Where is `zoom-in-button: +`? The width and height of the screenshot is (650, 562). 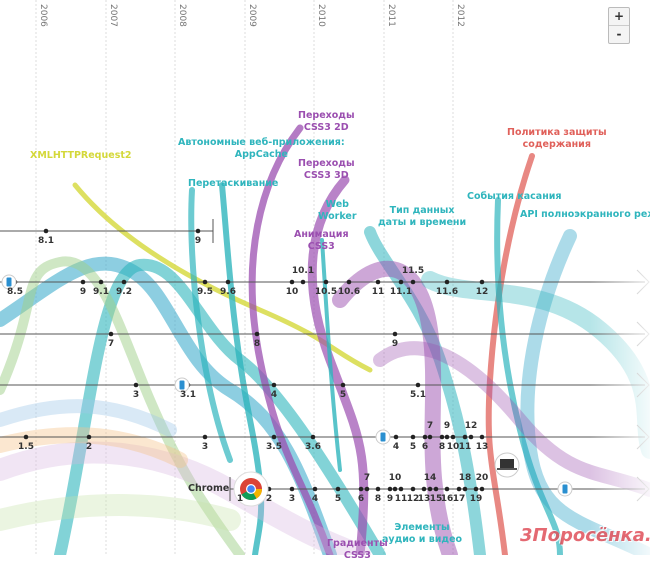
zoom-in-button: + is located at coordinates (619, 16).